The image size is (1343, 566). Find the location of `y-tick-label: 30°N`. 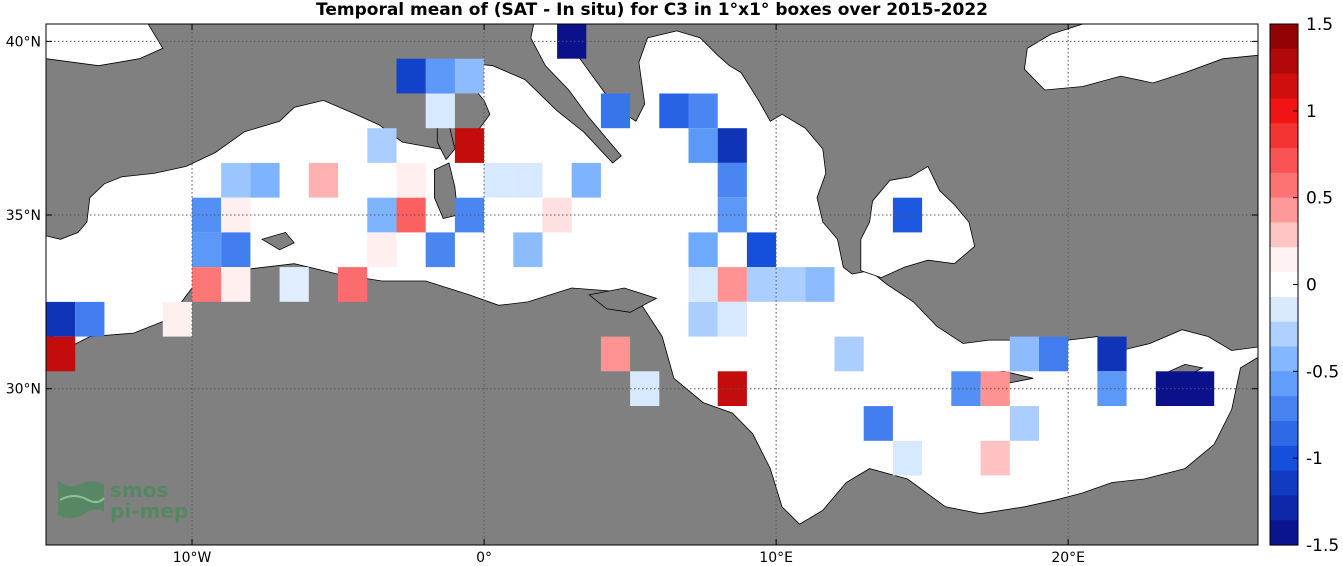

y-tick-label: 30°N is located at coordinates (23, 390).